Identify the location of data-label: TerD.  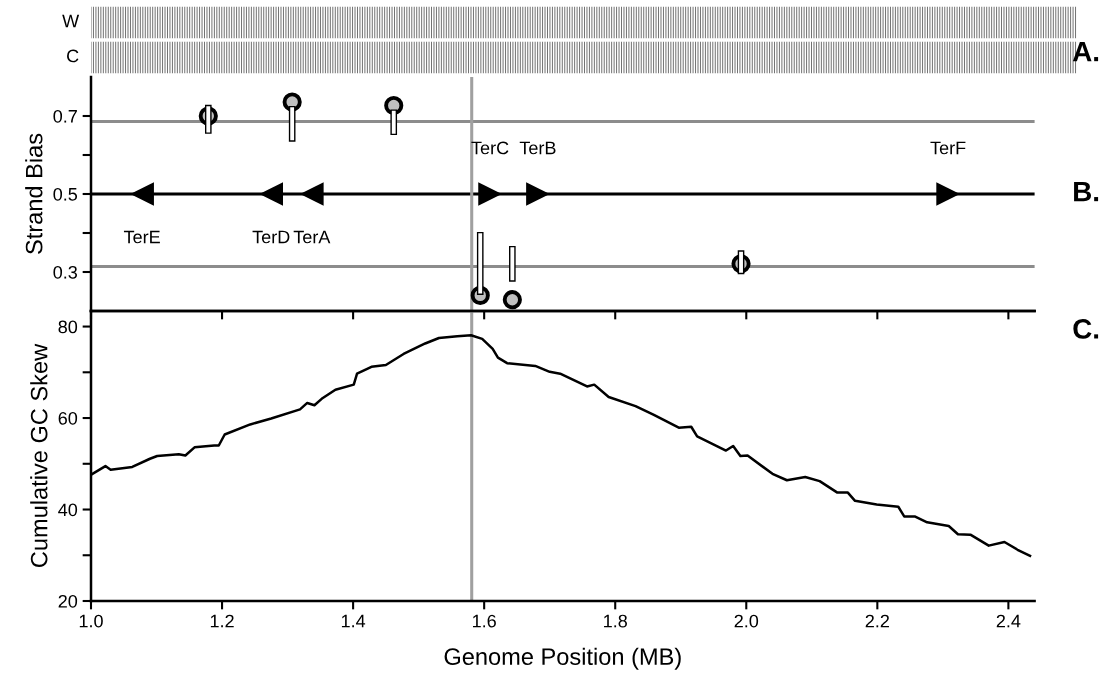
(271, 237).